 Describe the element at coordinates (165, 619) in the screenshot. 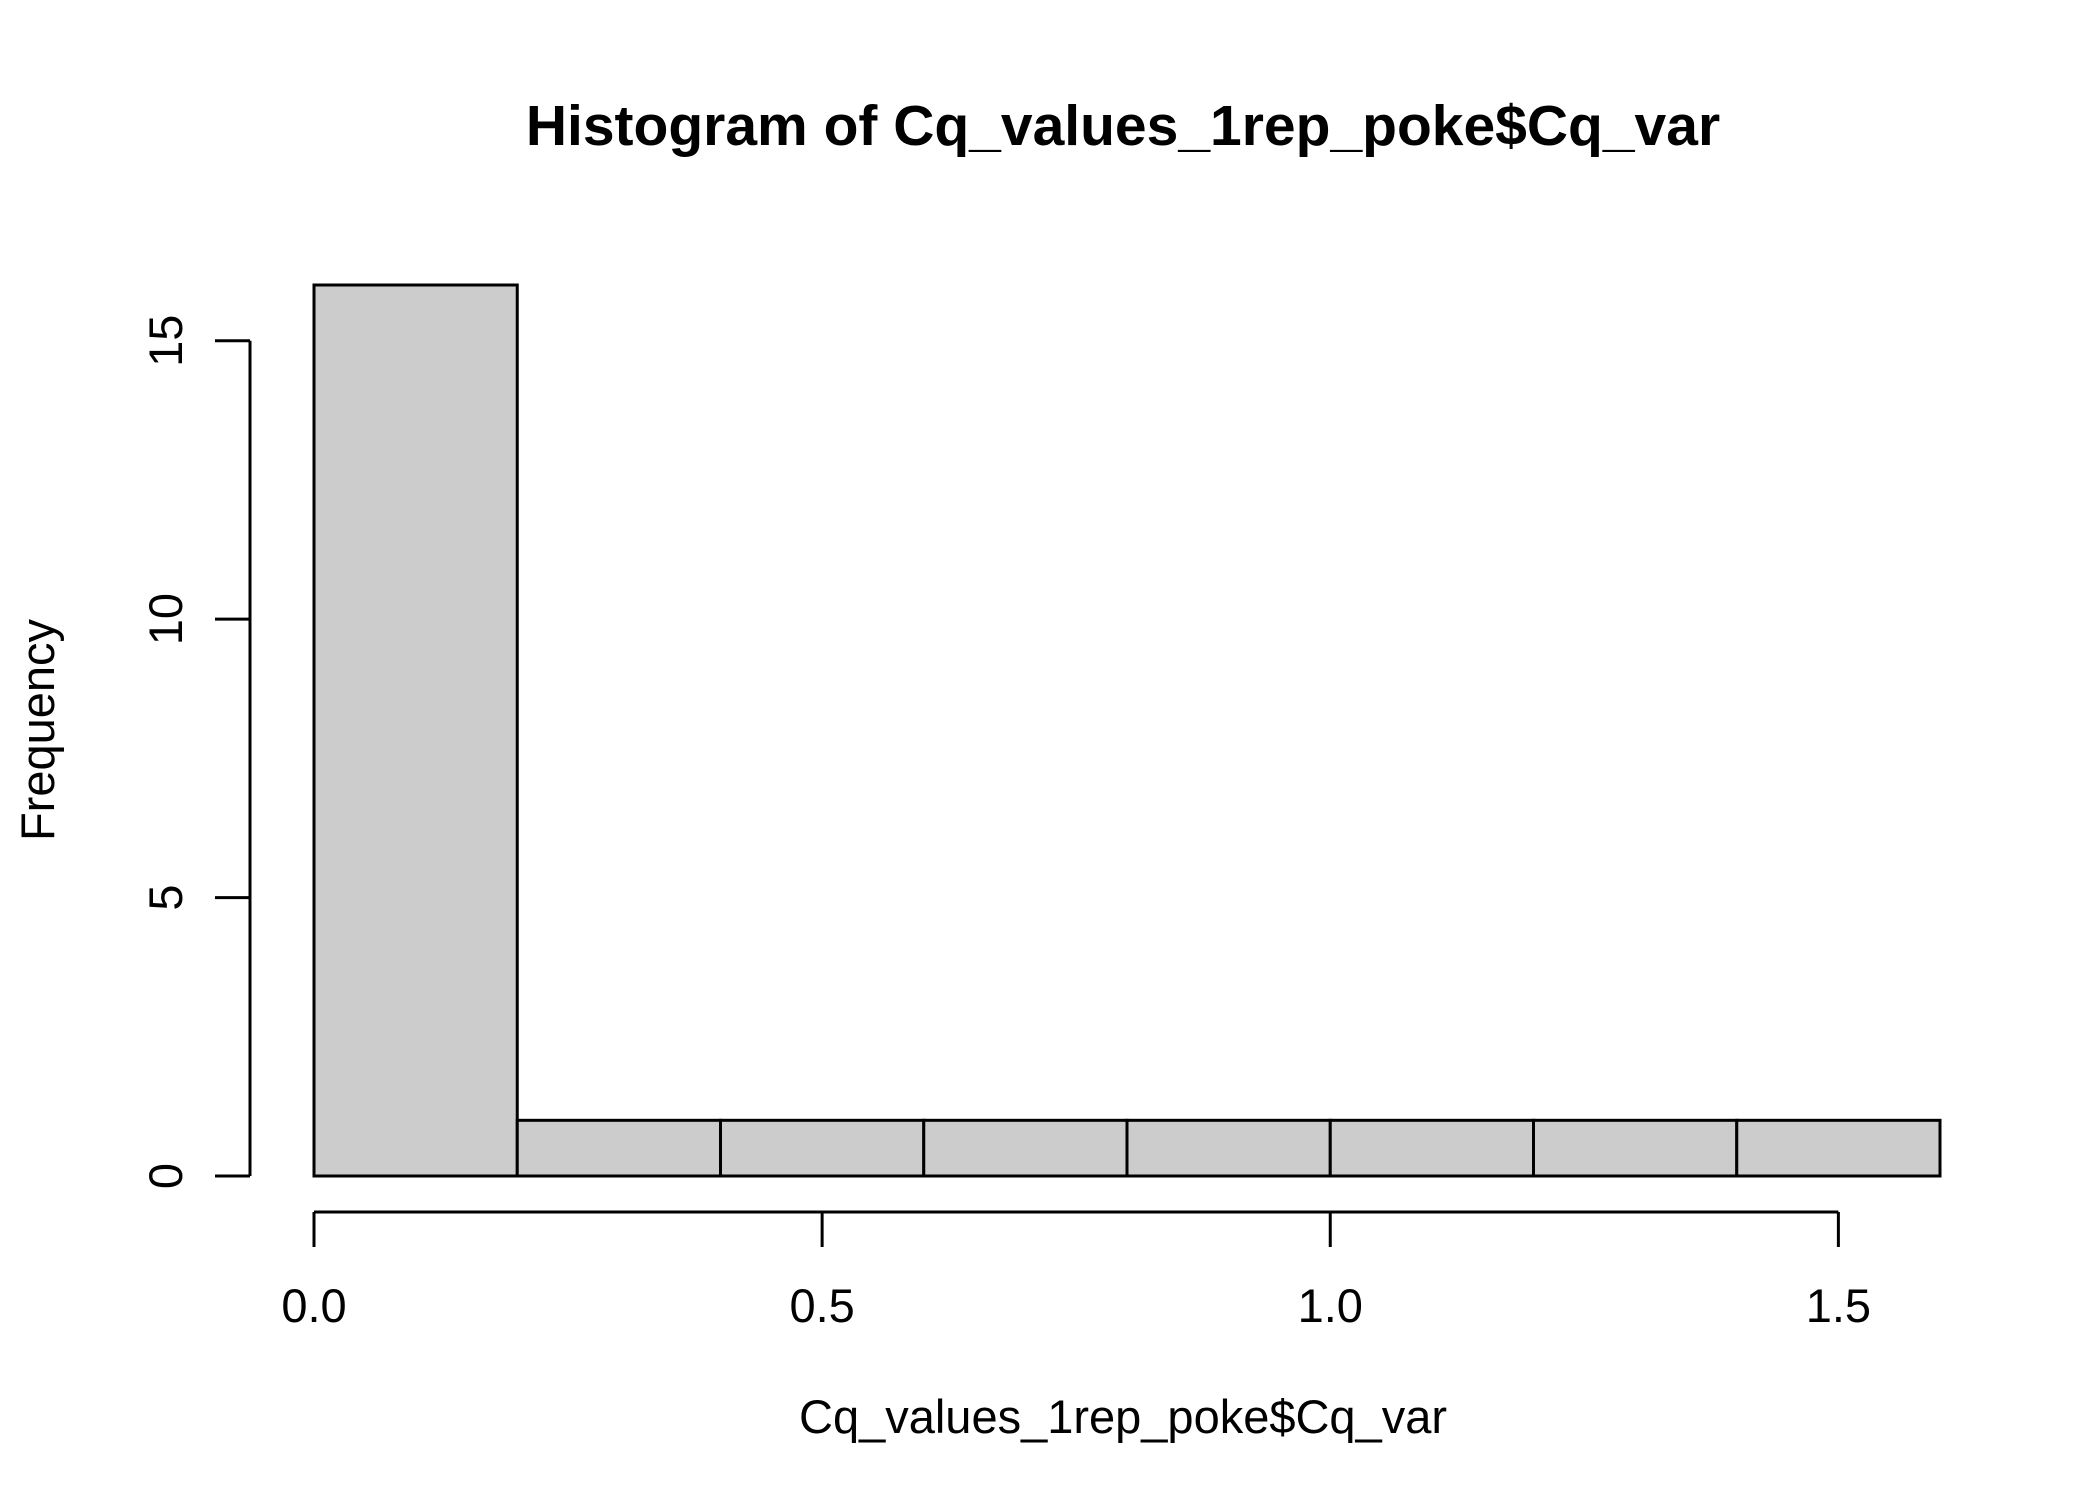

I see `y-tick-label-2: 10` at that location.